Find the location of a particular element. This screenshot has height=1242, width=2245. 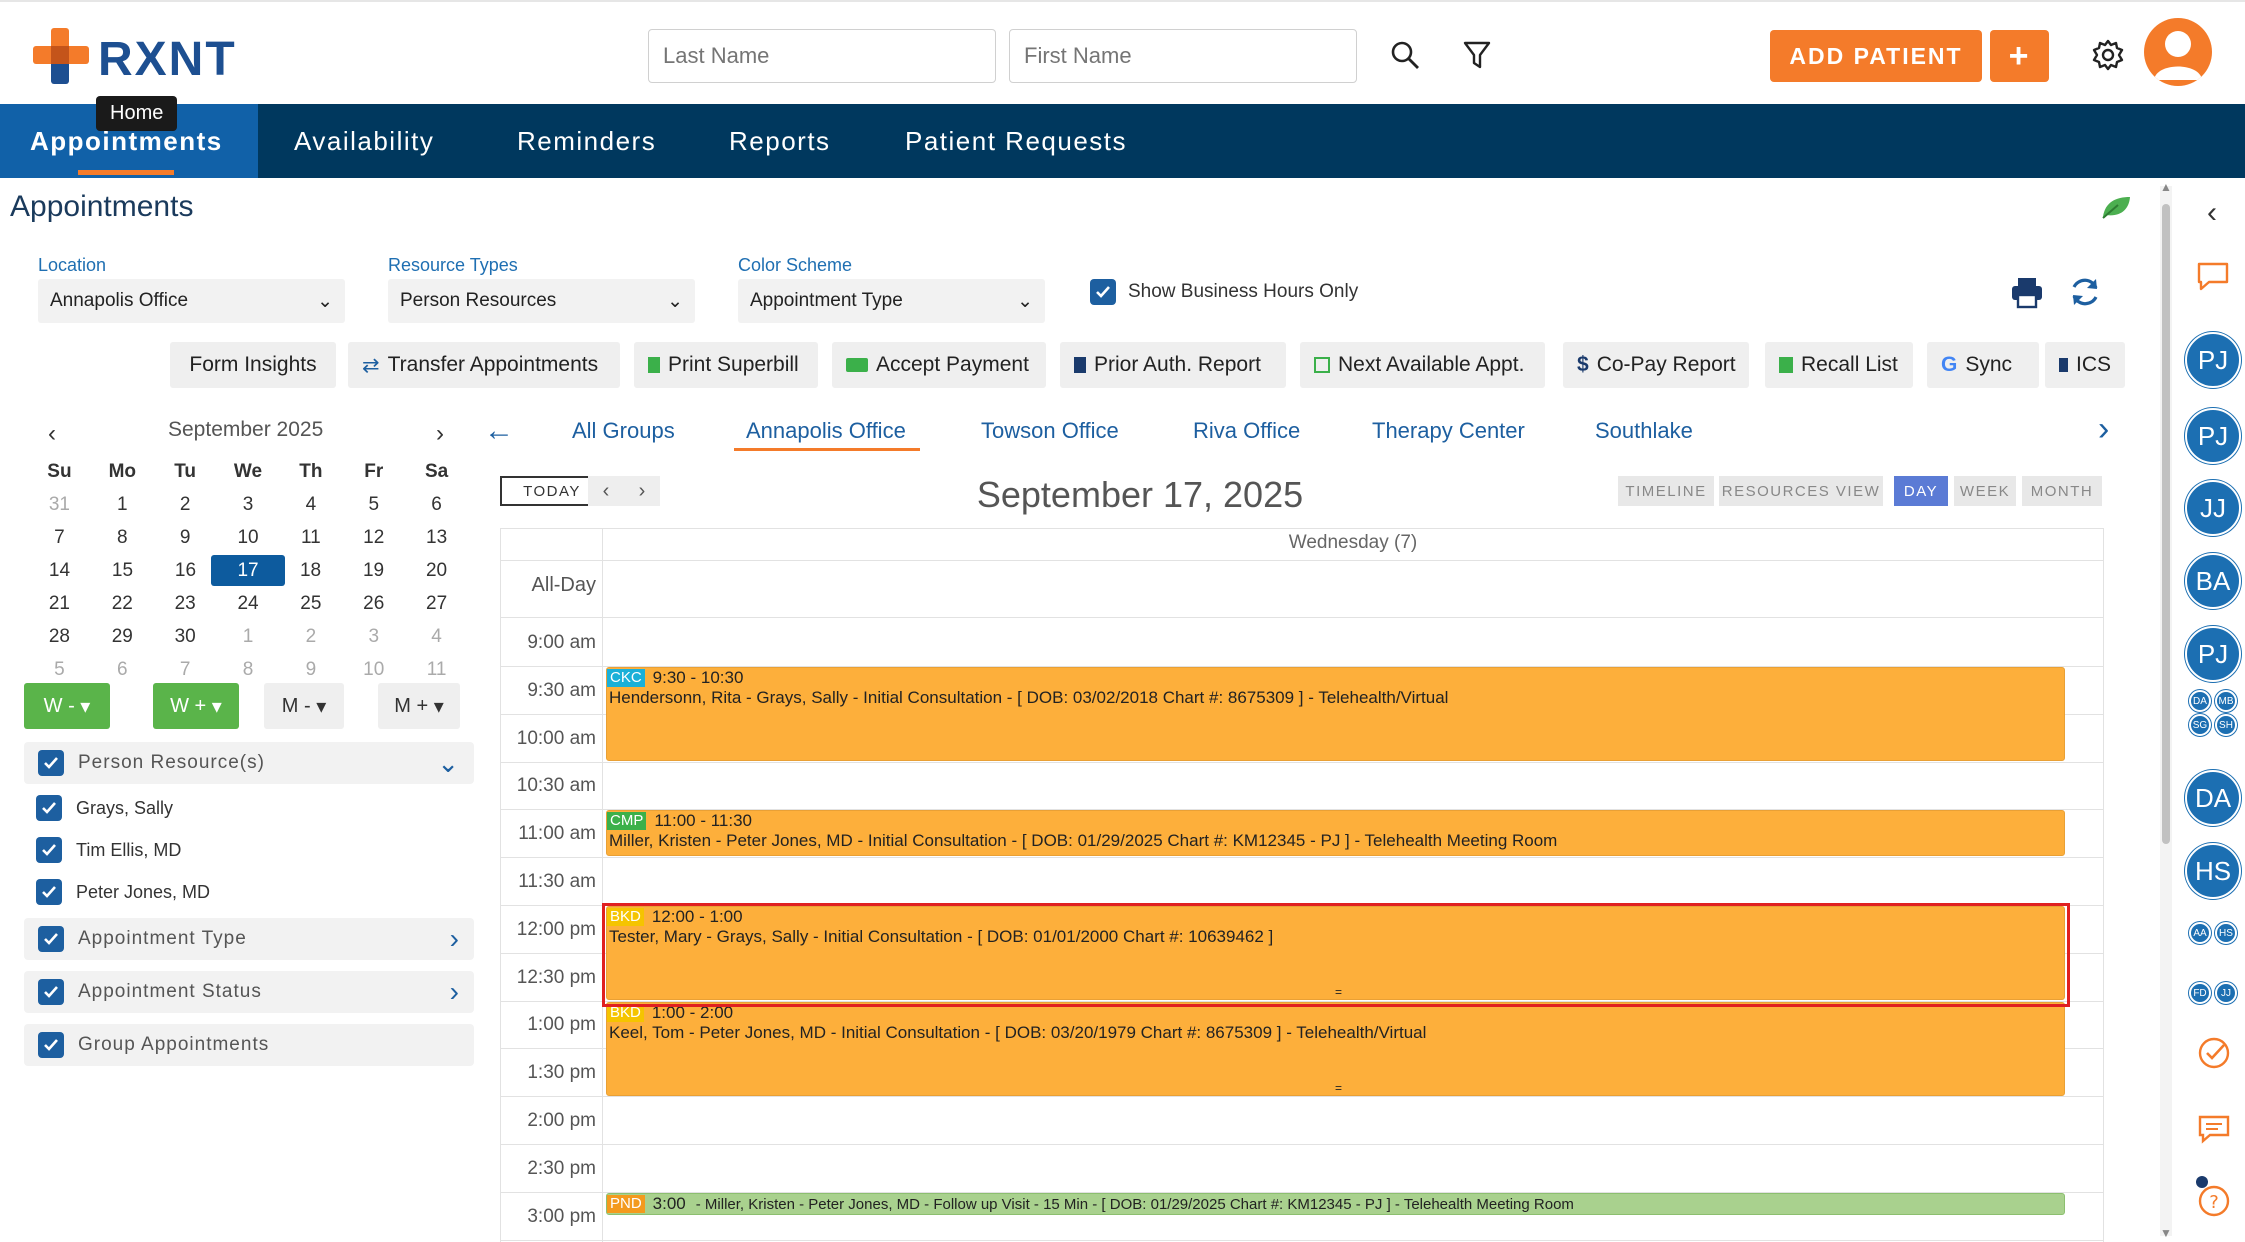

mini-cal-day: 25 is located at coordinates (311, 603).